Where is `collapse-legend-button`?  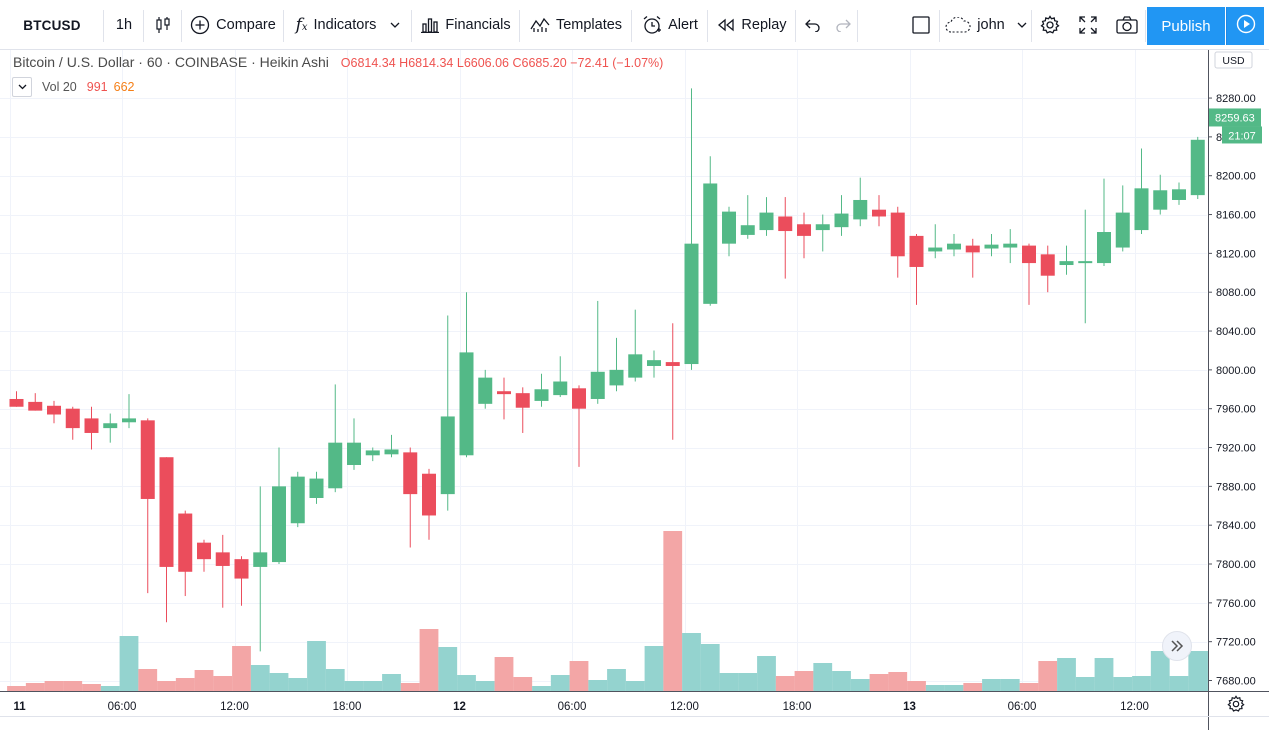 collapse-legend-button is located at coordinates (22, 87).